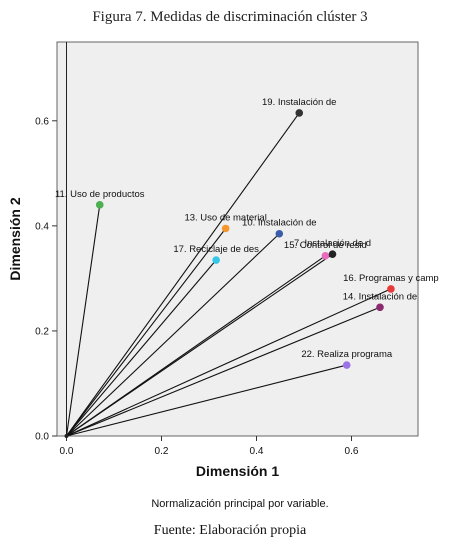  Describe the element at coordinates (100, 194) in the screenshot. I see `point-label: 11. Uso de productos` at that location.